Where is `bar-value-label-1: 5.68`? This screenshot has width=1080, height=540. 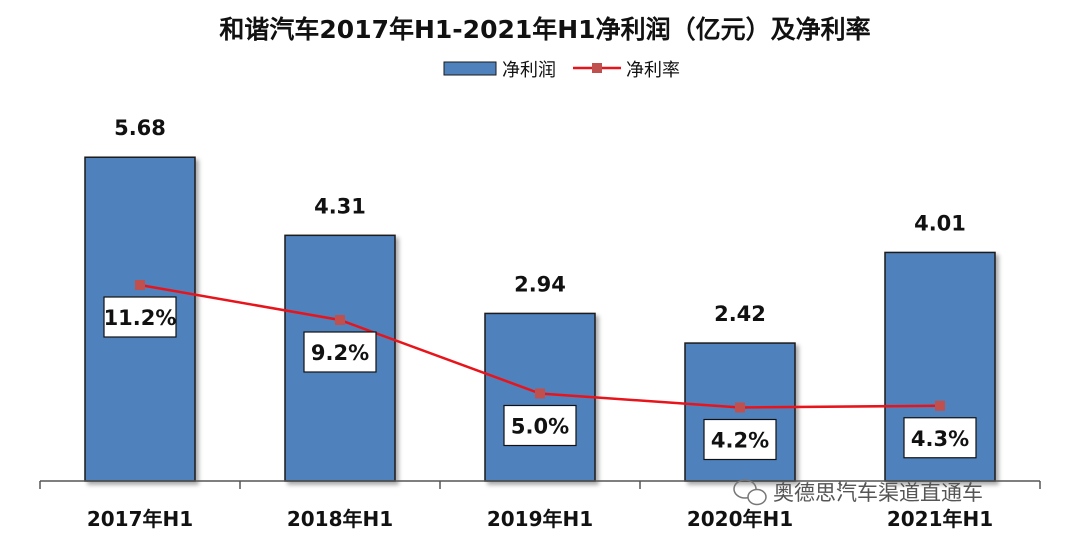 bar-value-label-1: 5.68 is located at coordinates (140, 128).